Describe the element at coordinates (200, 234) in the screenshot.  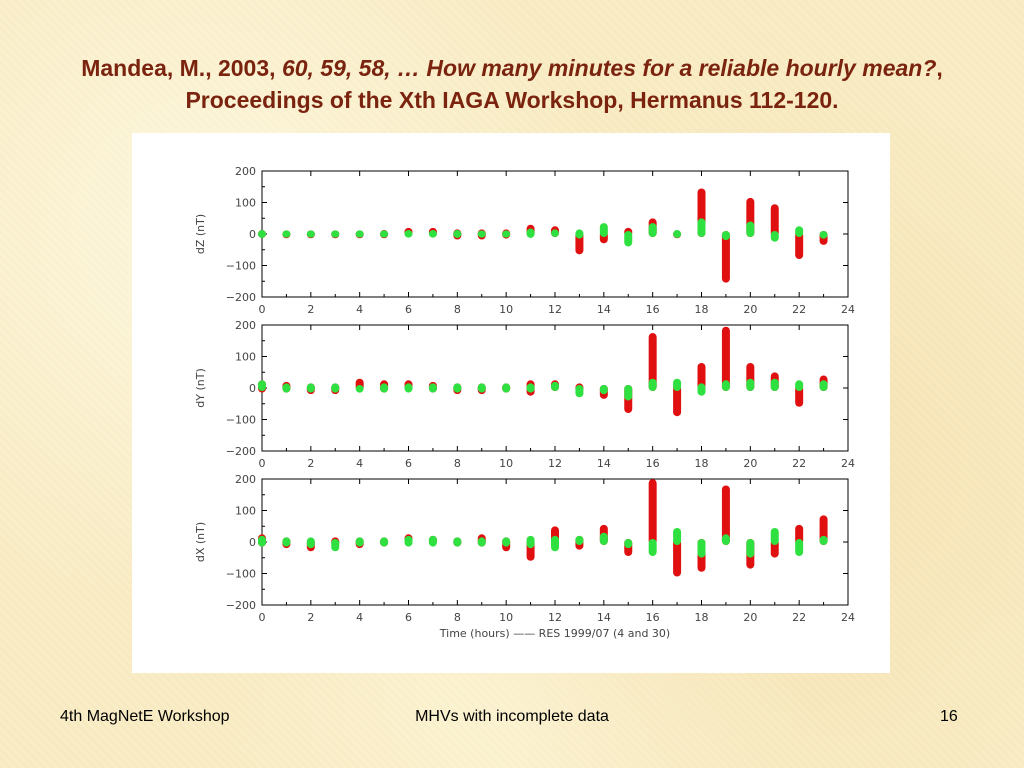
I see `y-axis-label: dZ (nT)` at that location.